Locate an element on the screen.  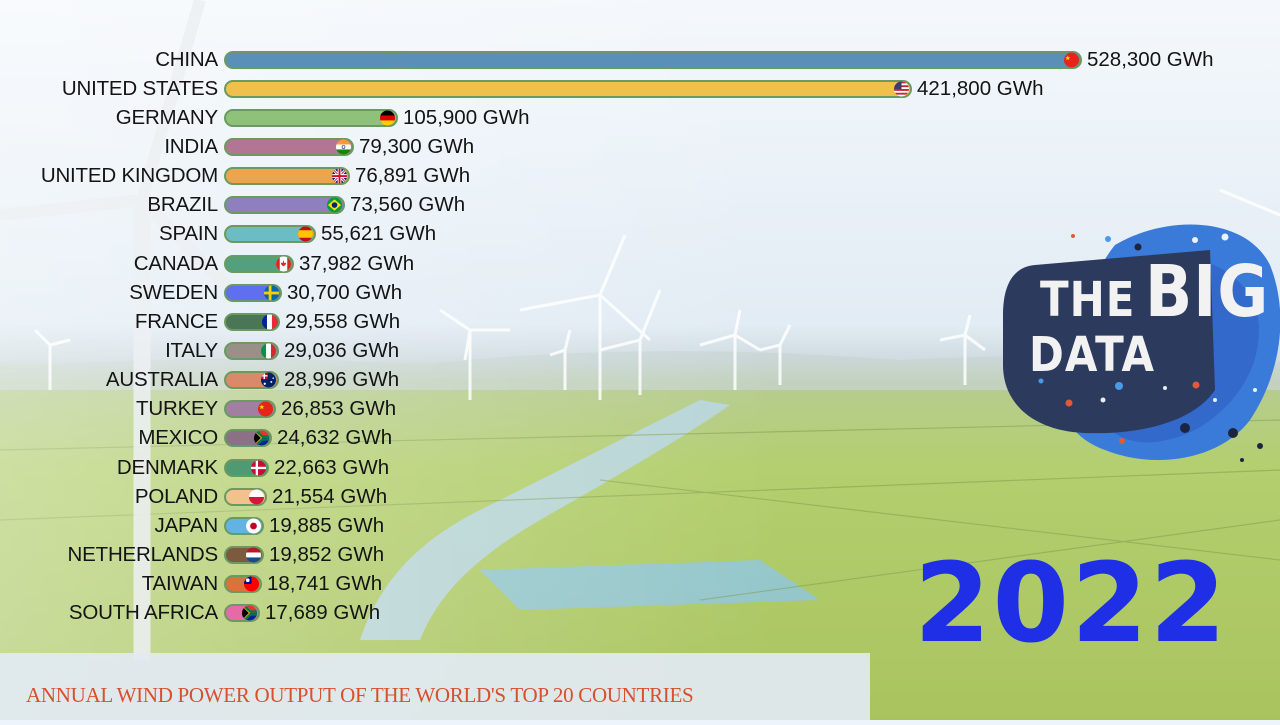
bar-row: FRANCE 29,558 GWh is located at coordinates (200, 321).